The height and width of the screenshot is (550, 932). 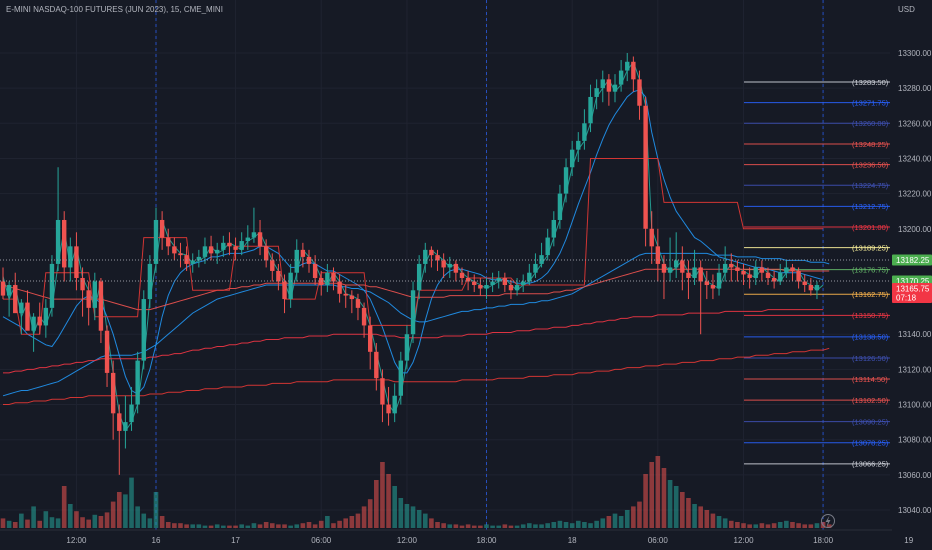 I want to click on price-badge-label: 13182.25, so click(x=913, y=260).